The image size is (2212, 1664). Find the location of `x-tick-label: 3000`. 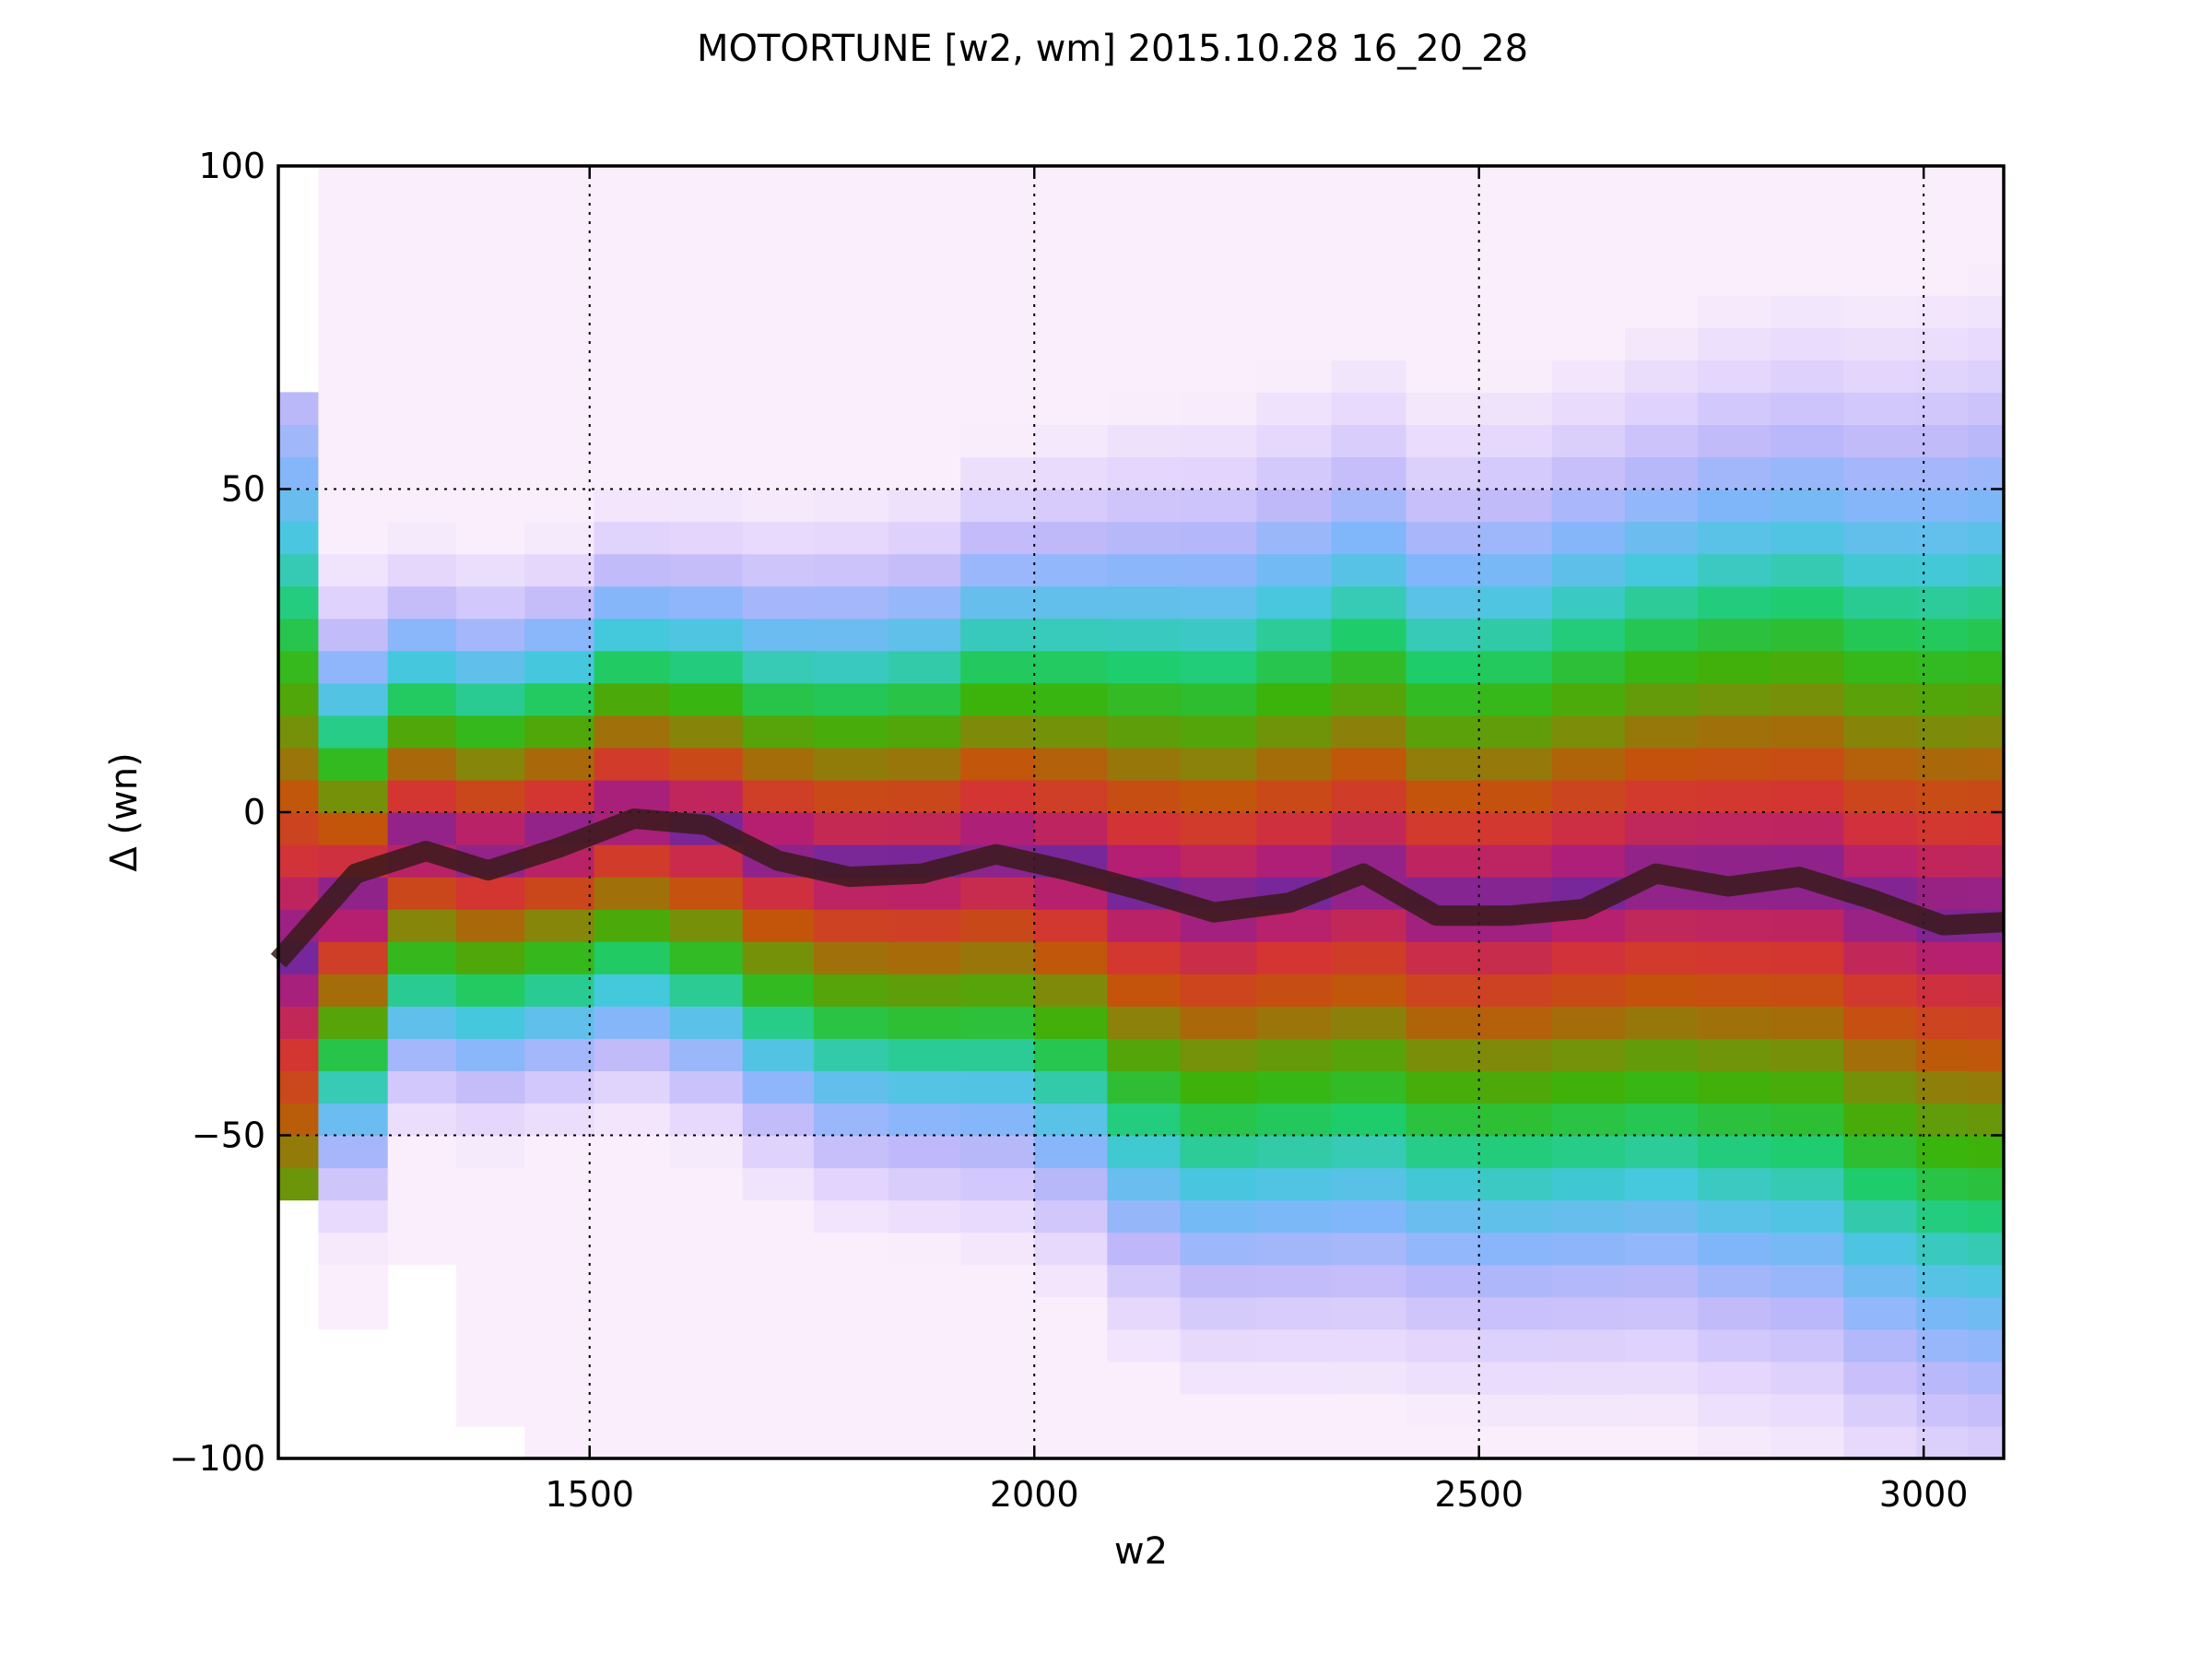

x-tick-label: 3000 is located at coordinates (1924, 1494).